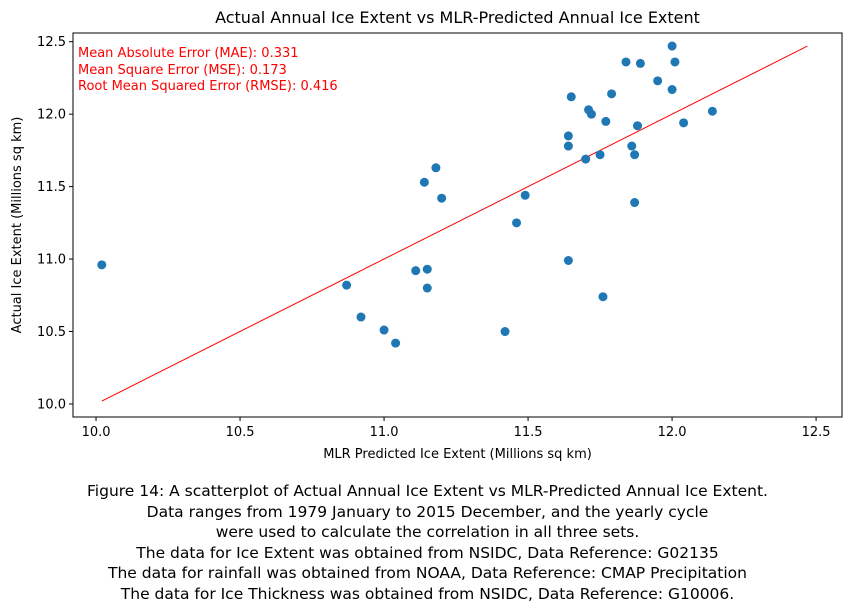  What do you see at coordinates (456, 428) in the screenshot?
I see `x-axis: 10.0 10.5 11.0 11.5 12.0 12.5` at bounding box center [456, 428].